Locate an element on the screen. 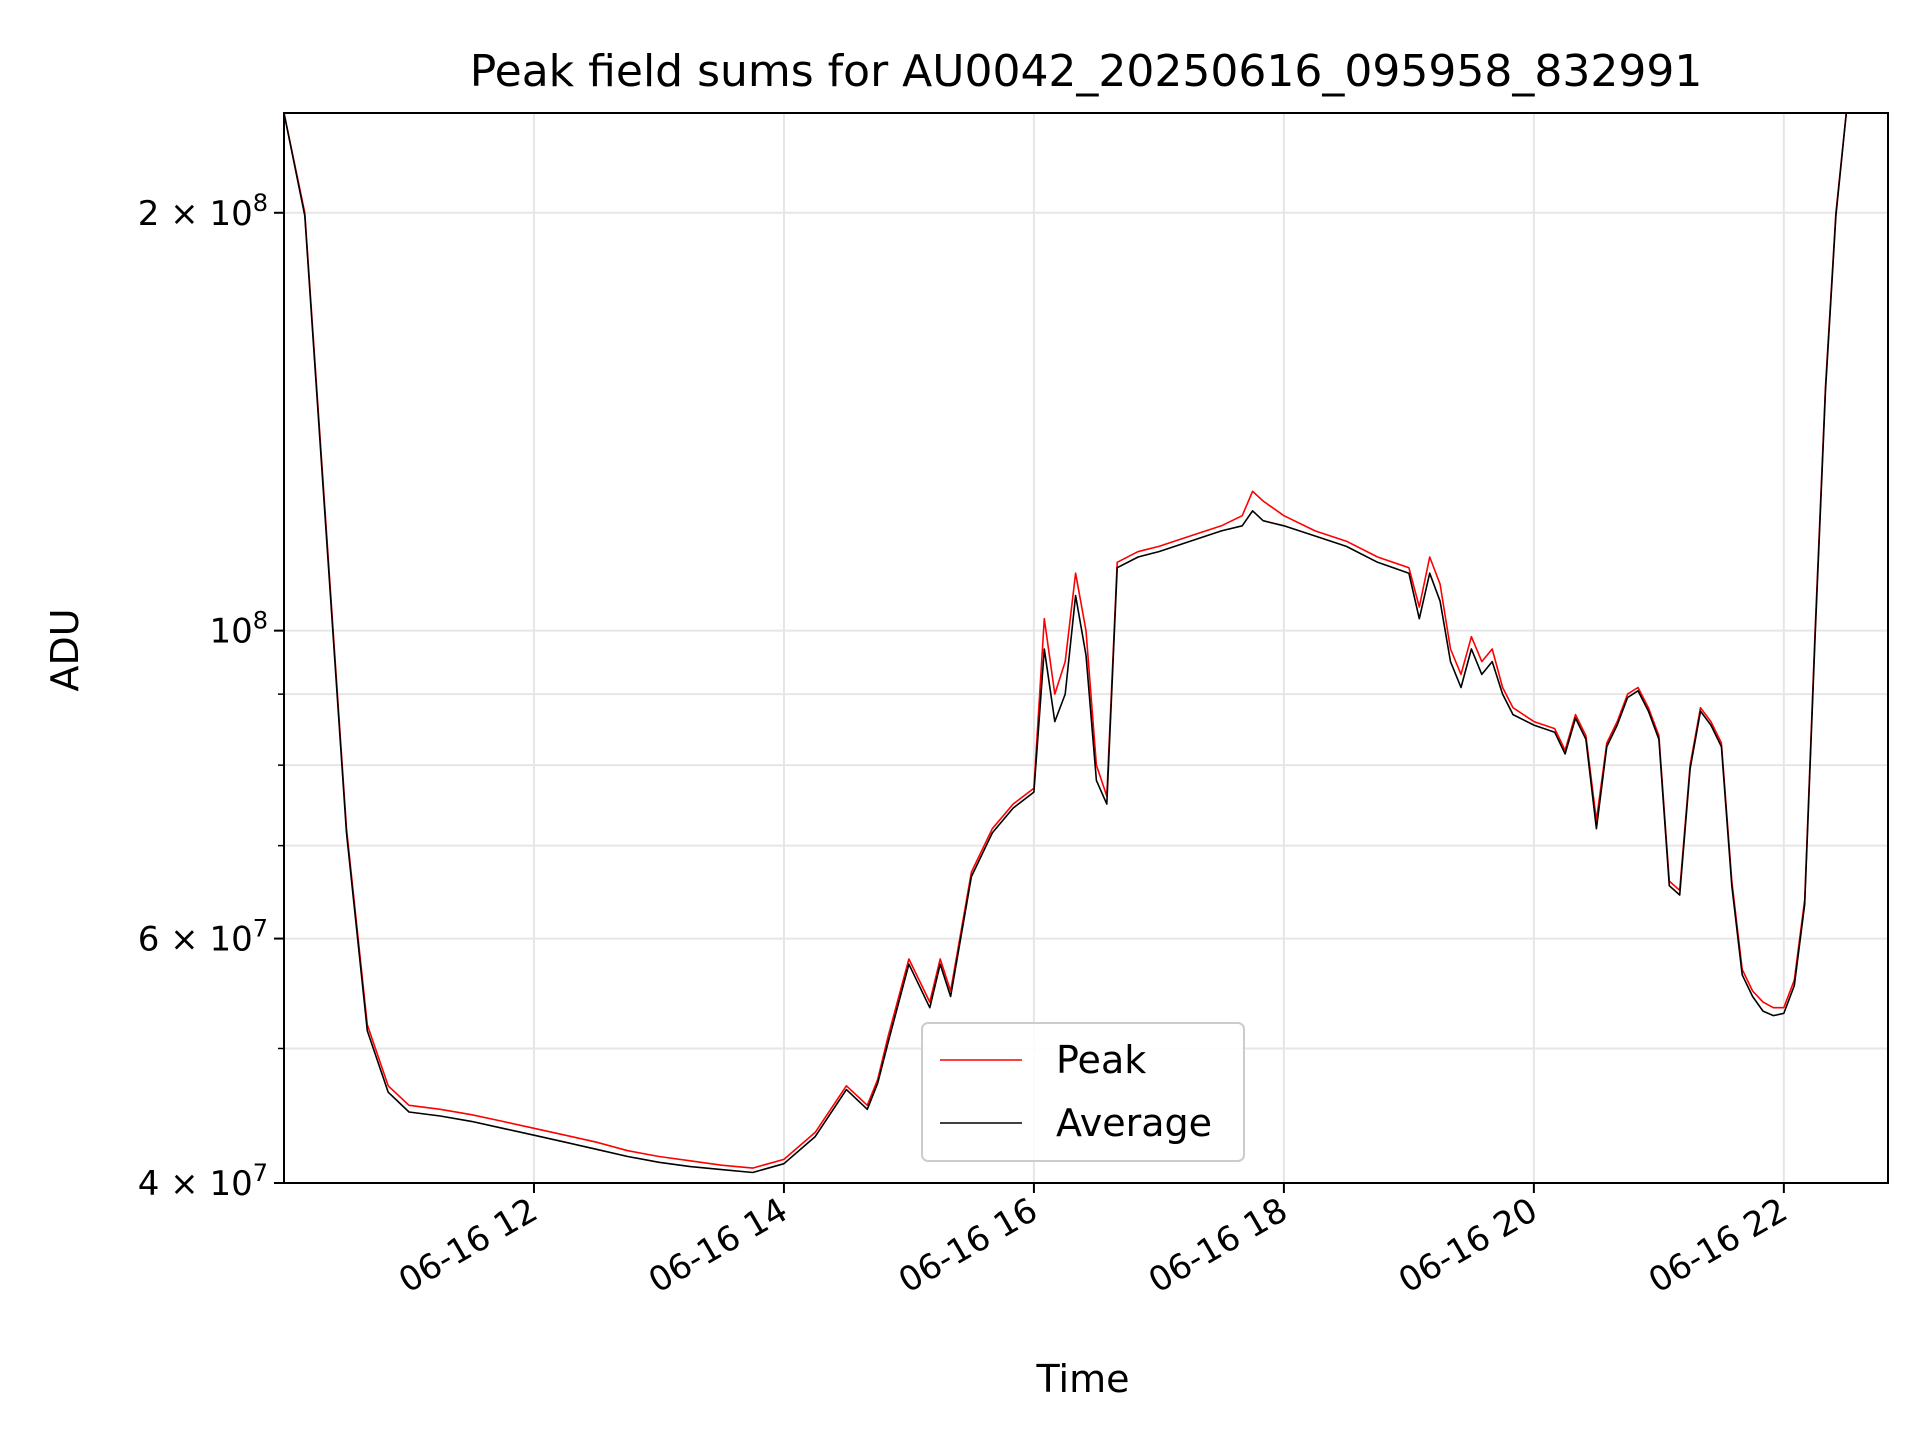  x-tick-label: 06-16 16 is located at coordinates (968, 1245).